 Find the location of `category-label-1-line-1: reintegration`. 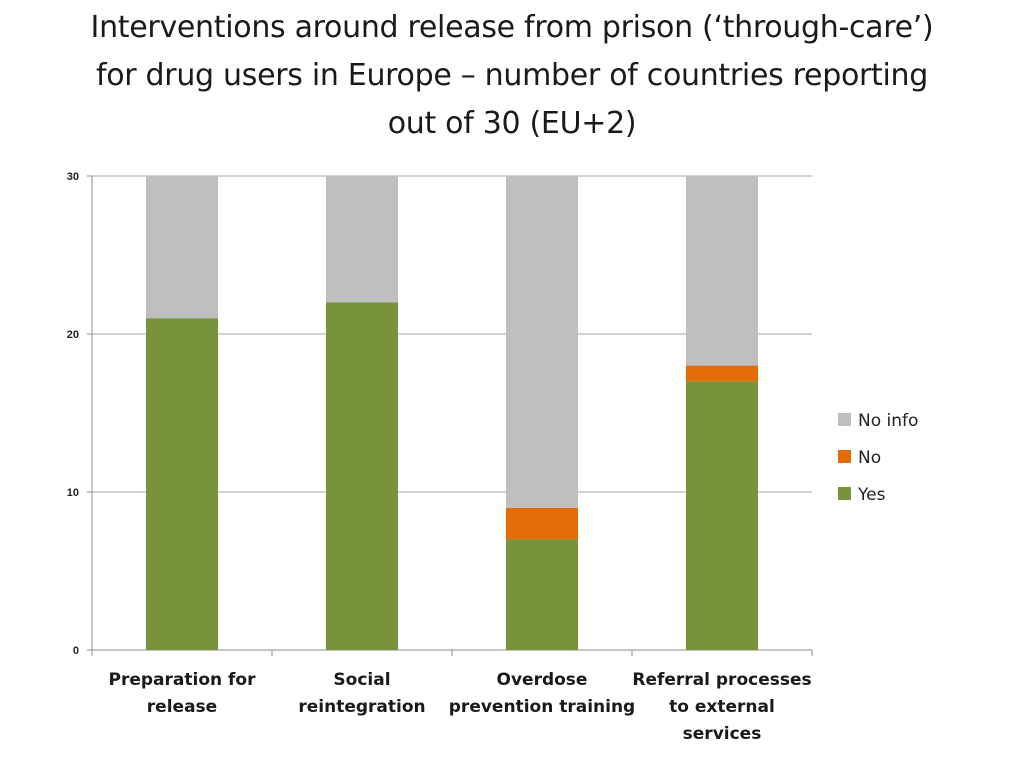

category-label-1-line-1: reintegration is located at coordinates (361, 707).